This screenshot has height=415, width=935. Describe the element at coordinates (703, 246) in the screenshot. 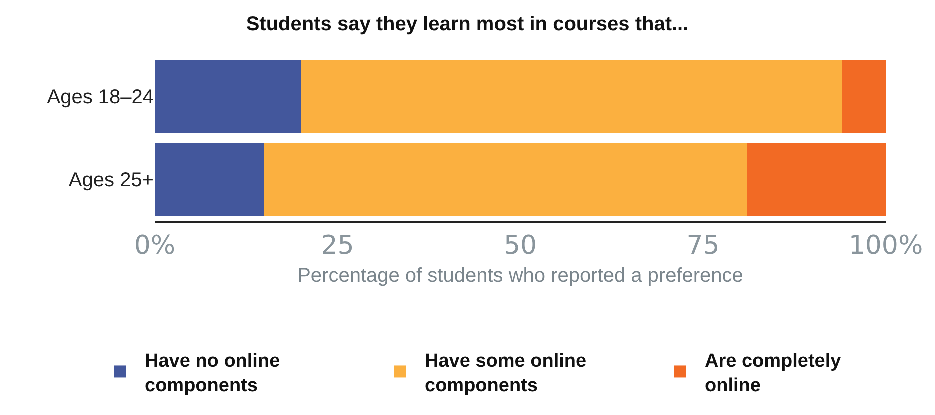

I see `x-tick-label: 75` at that location.